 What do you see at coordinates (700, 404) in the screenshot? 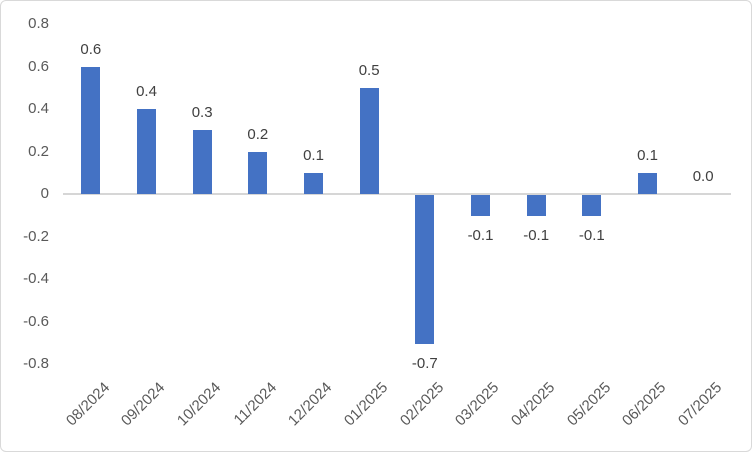
I see `x-category-label: 07/2025` at bounding box center [700, 404].